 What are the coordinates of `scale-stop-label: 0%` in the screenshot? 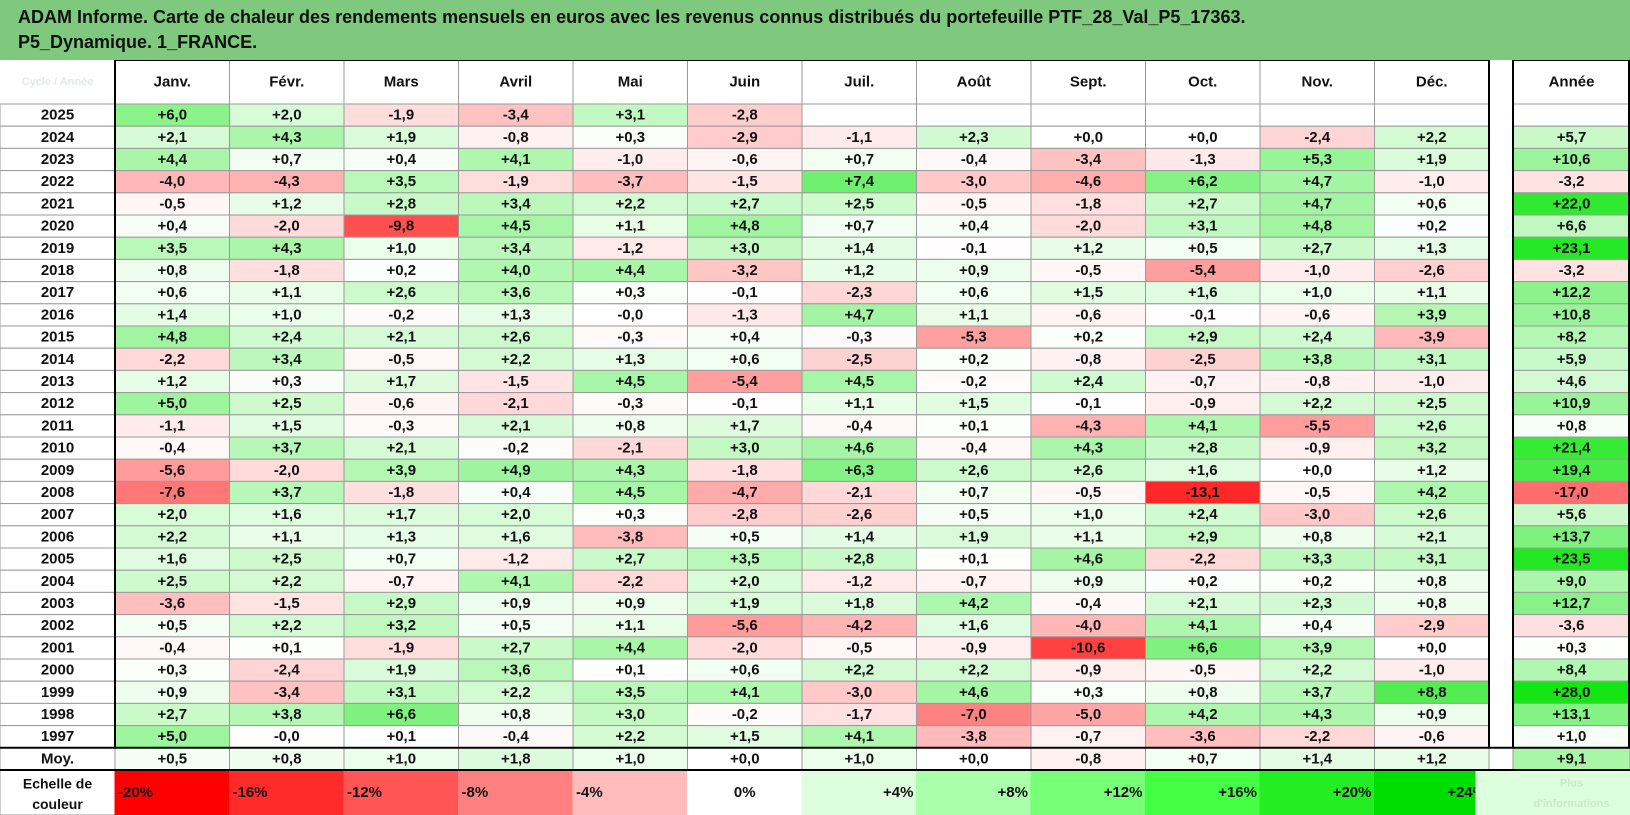 It's located at (745, 792).